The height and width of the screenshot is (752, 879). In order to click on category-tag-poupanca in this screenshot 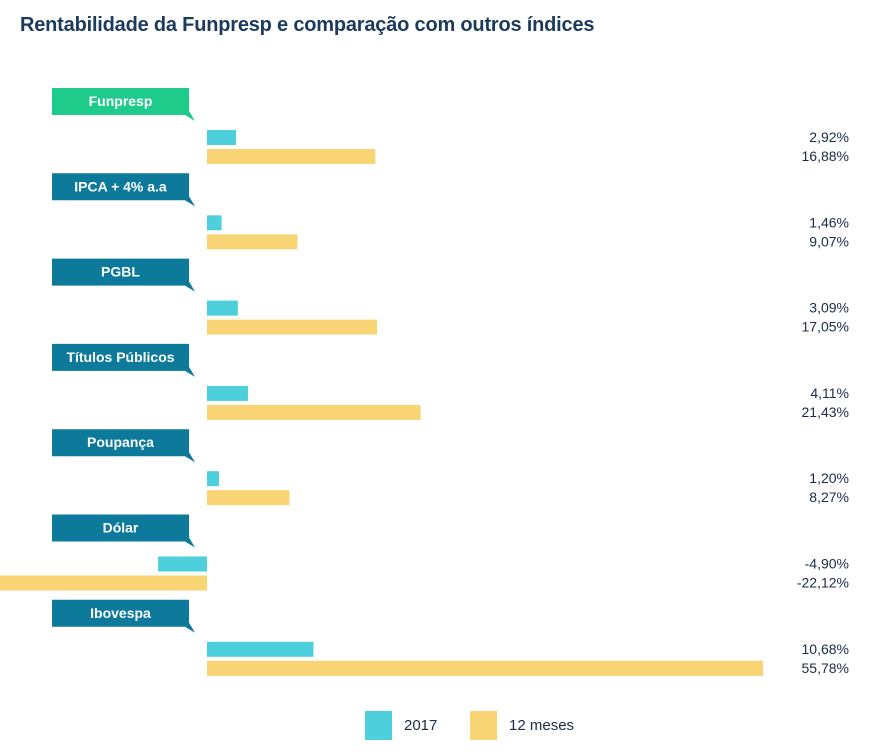, I will do `click(123, 446)`.